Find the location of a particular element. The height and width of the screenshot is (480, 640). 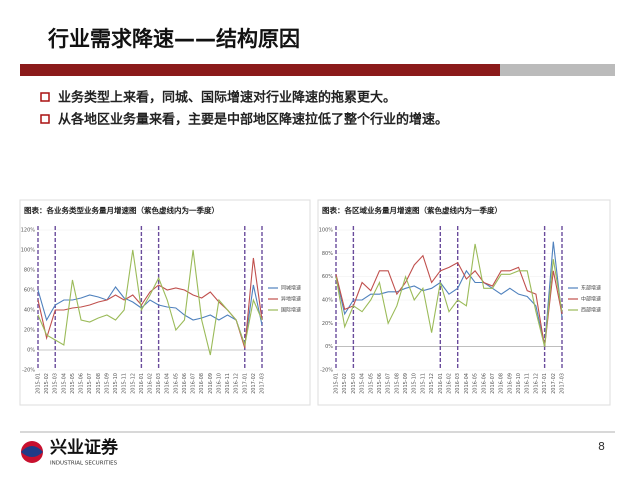

title-bar is located at coordinates (260, 70).